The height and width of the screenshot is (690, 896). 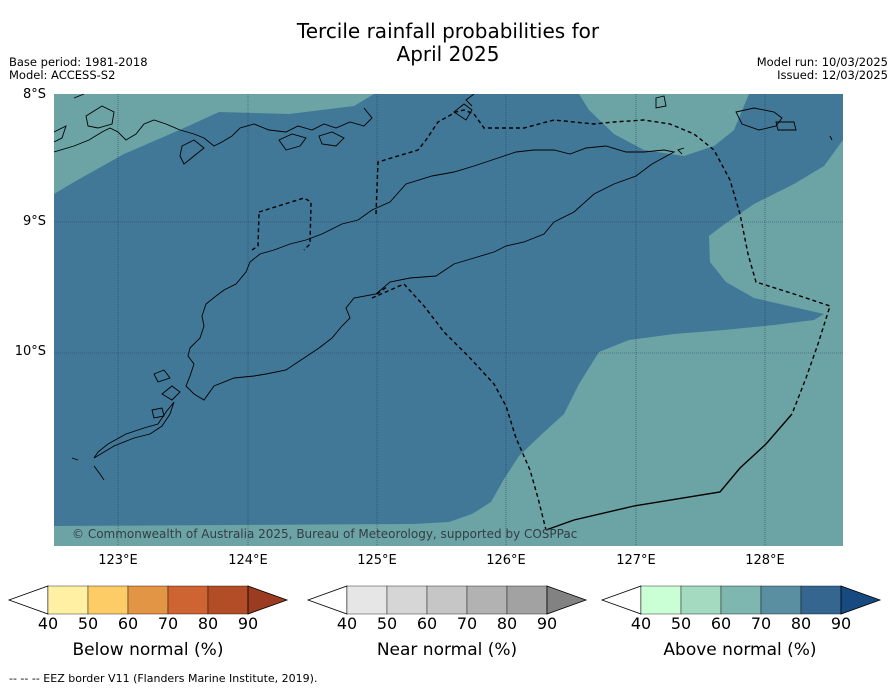 What do you see at coordinates (208, 623) in the screenshot?
I see `below-tick-80: 80` at bounding box center [208, 623].